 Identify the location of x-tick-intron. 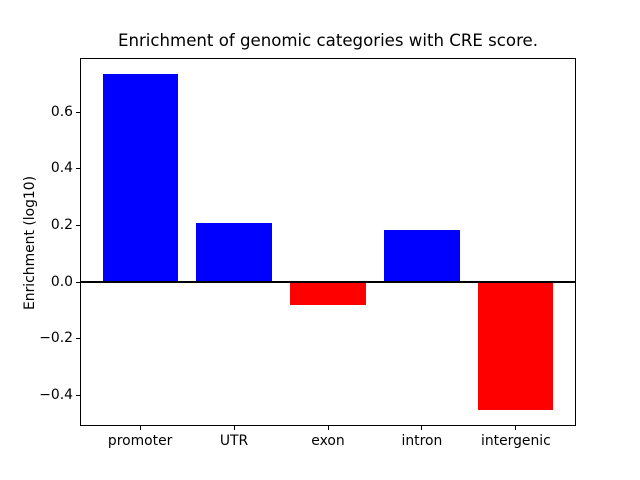
(422, 428).